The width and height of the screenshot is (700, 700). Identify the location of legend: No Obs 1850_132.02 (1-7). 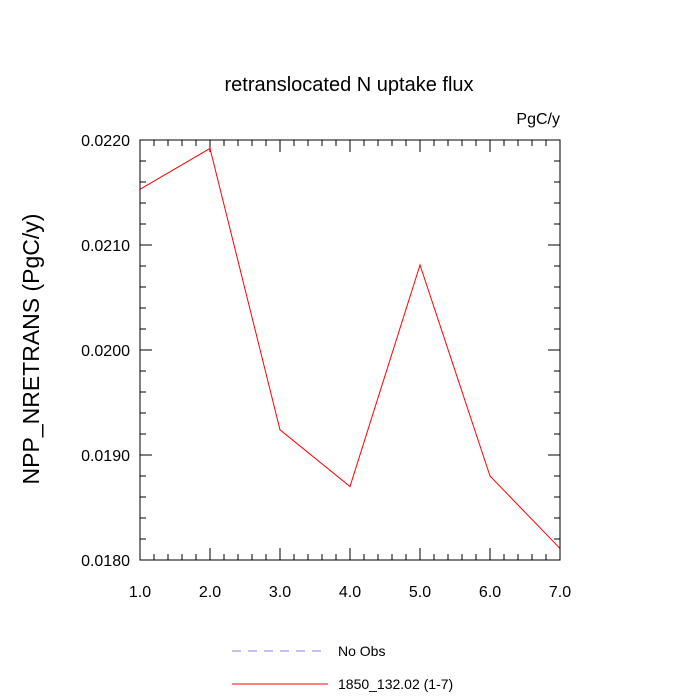
(342, 667).